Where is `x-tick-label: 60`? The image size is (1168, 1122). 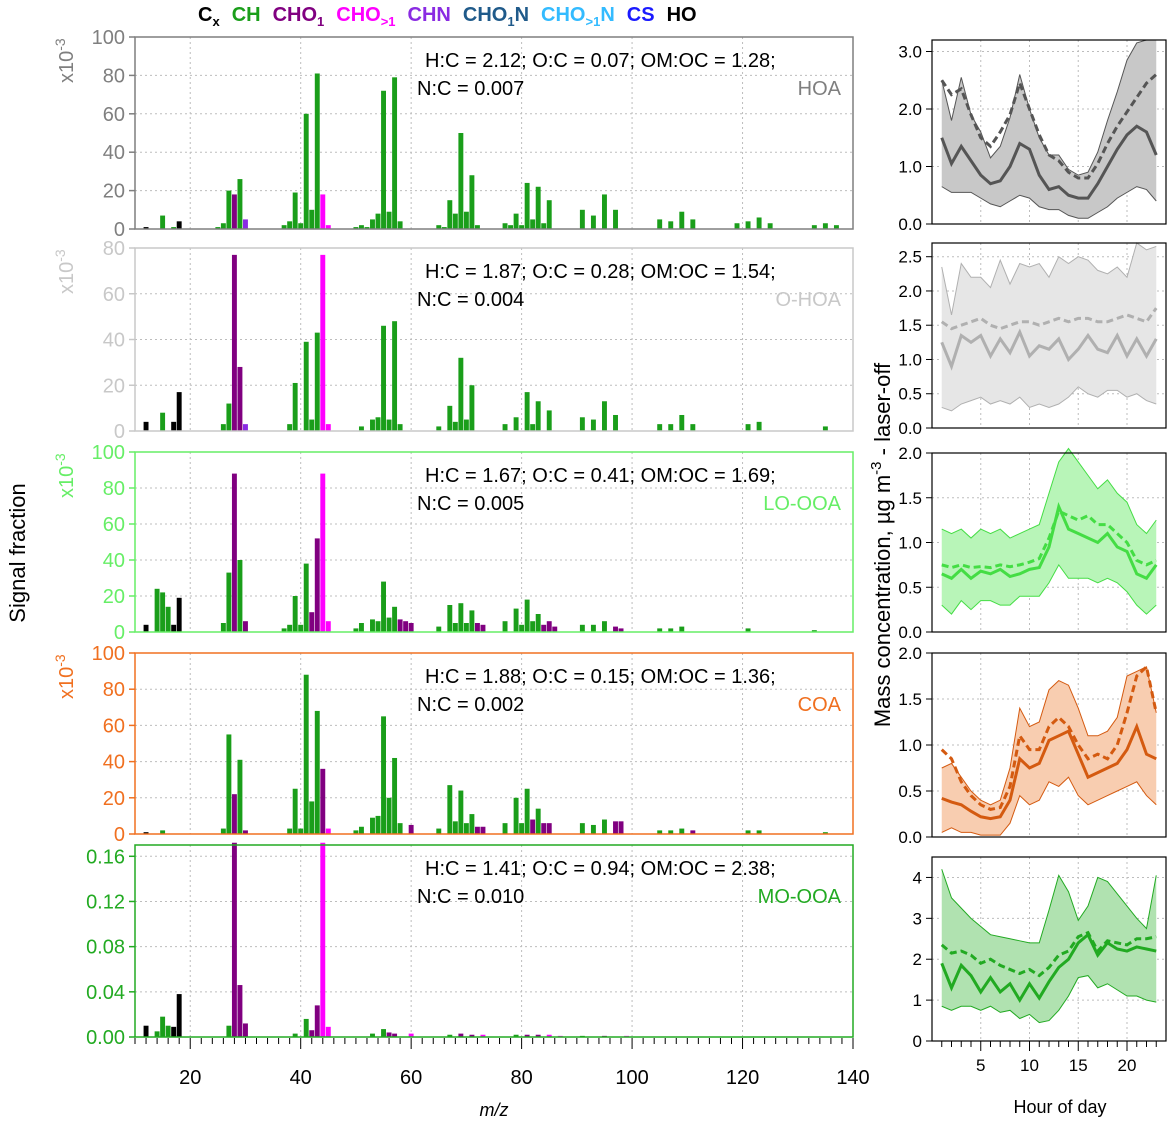
x-tick-label: 60 is located at coordinates (411, 1078).